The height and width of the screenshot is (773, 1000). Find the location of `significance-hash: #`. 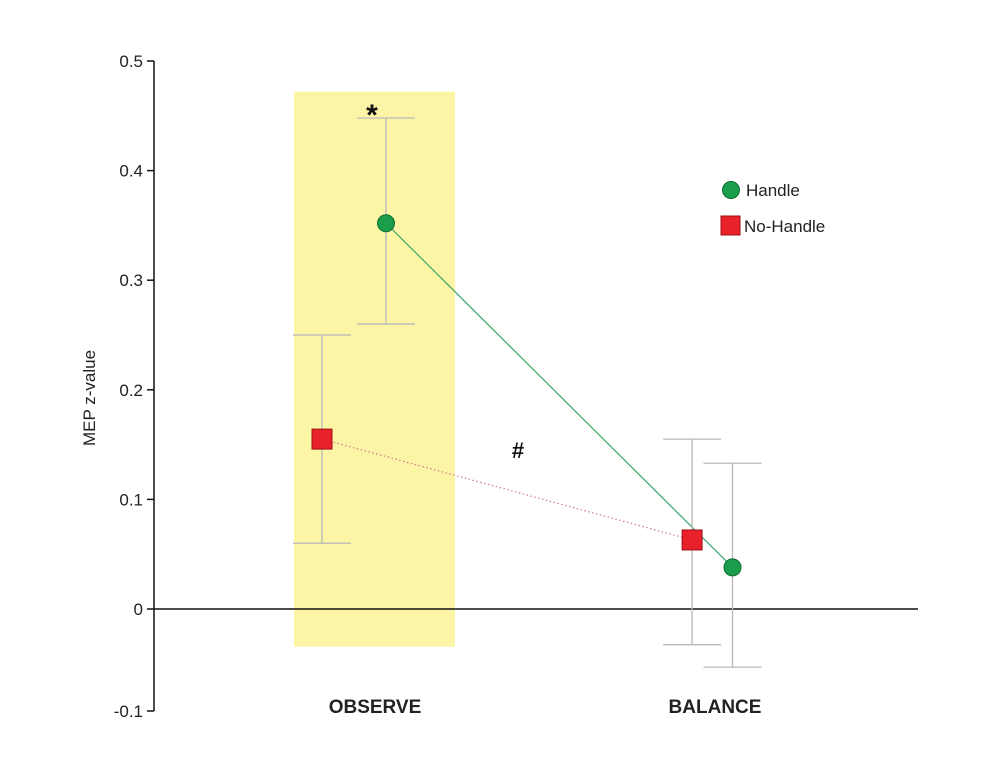

significance-hash: # is located at coordinates (518, 450).